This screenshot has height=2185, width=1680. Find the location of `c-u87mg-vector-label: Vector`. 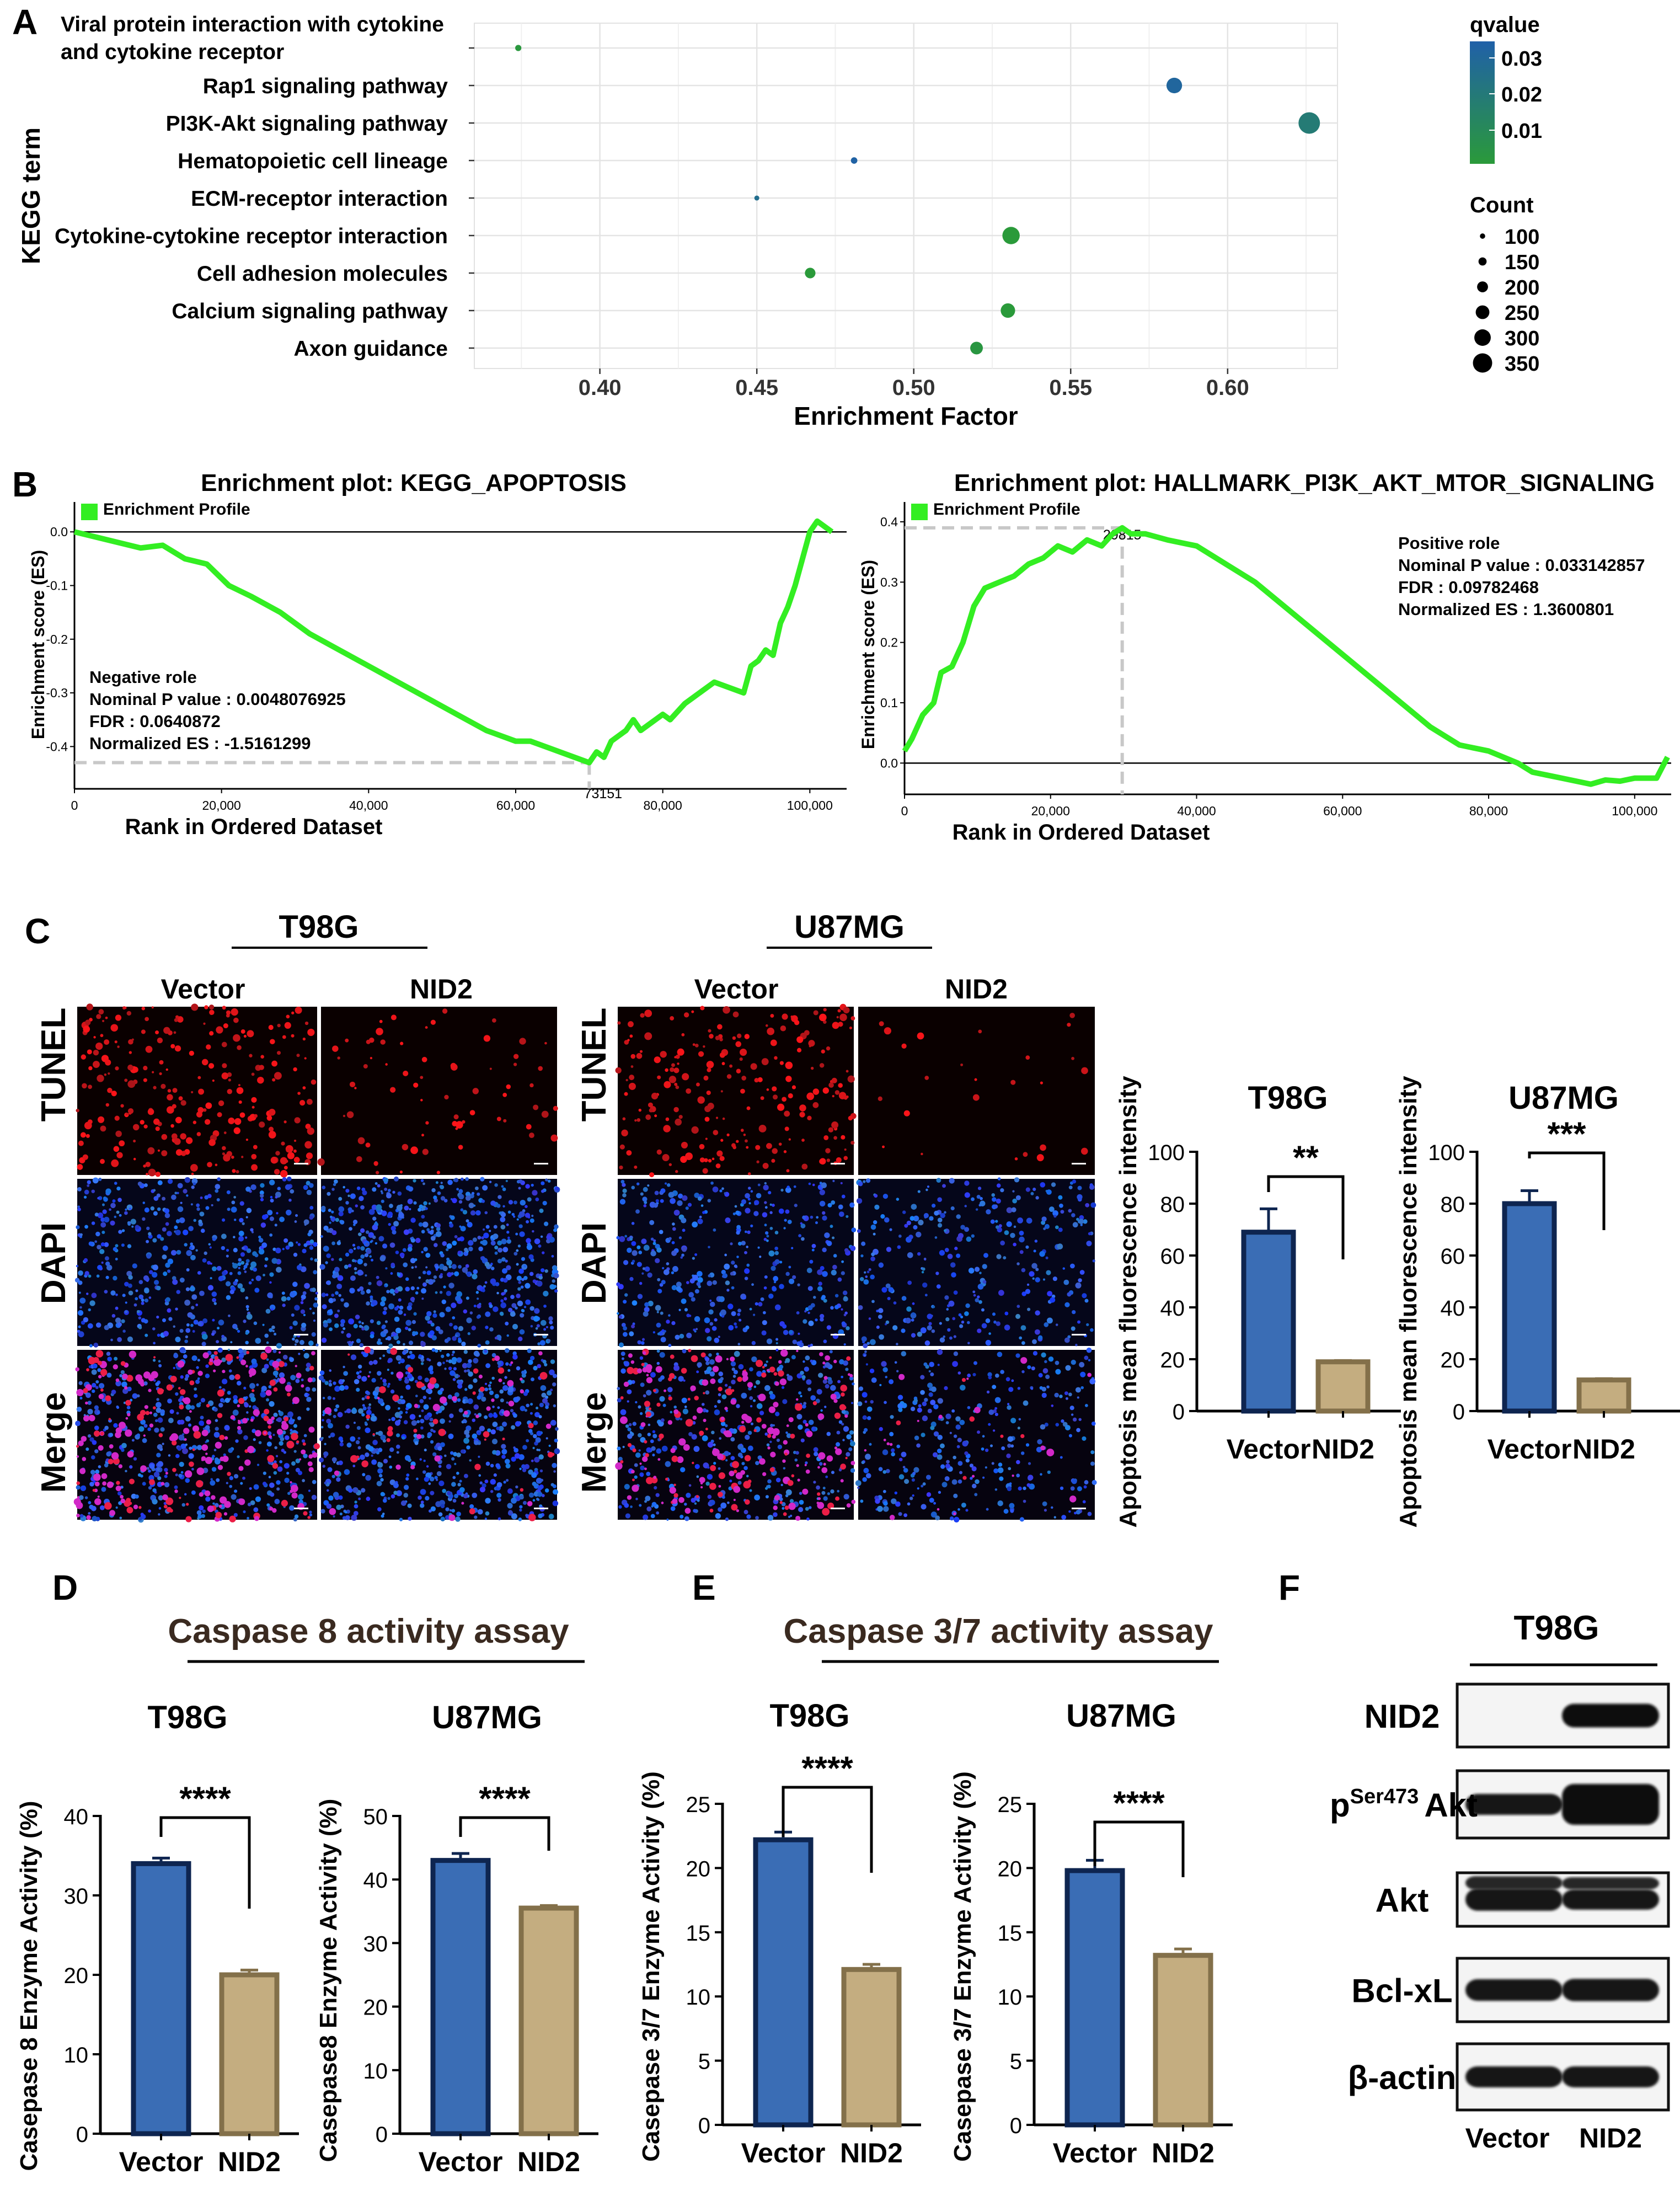

c-u87mg-vector-label: Vector is located at coordinates (736, 989).